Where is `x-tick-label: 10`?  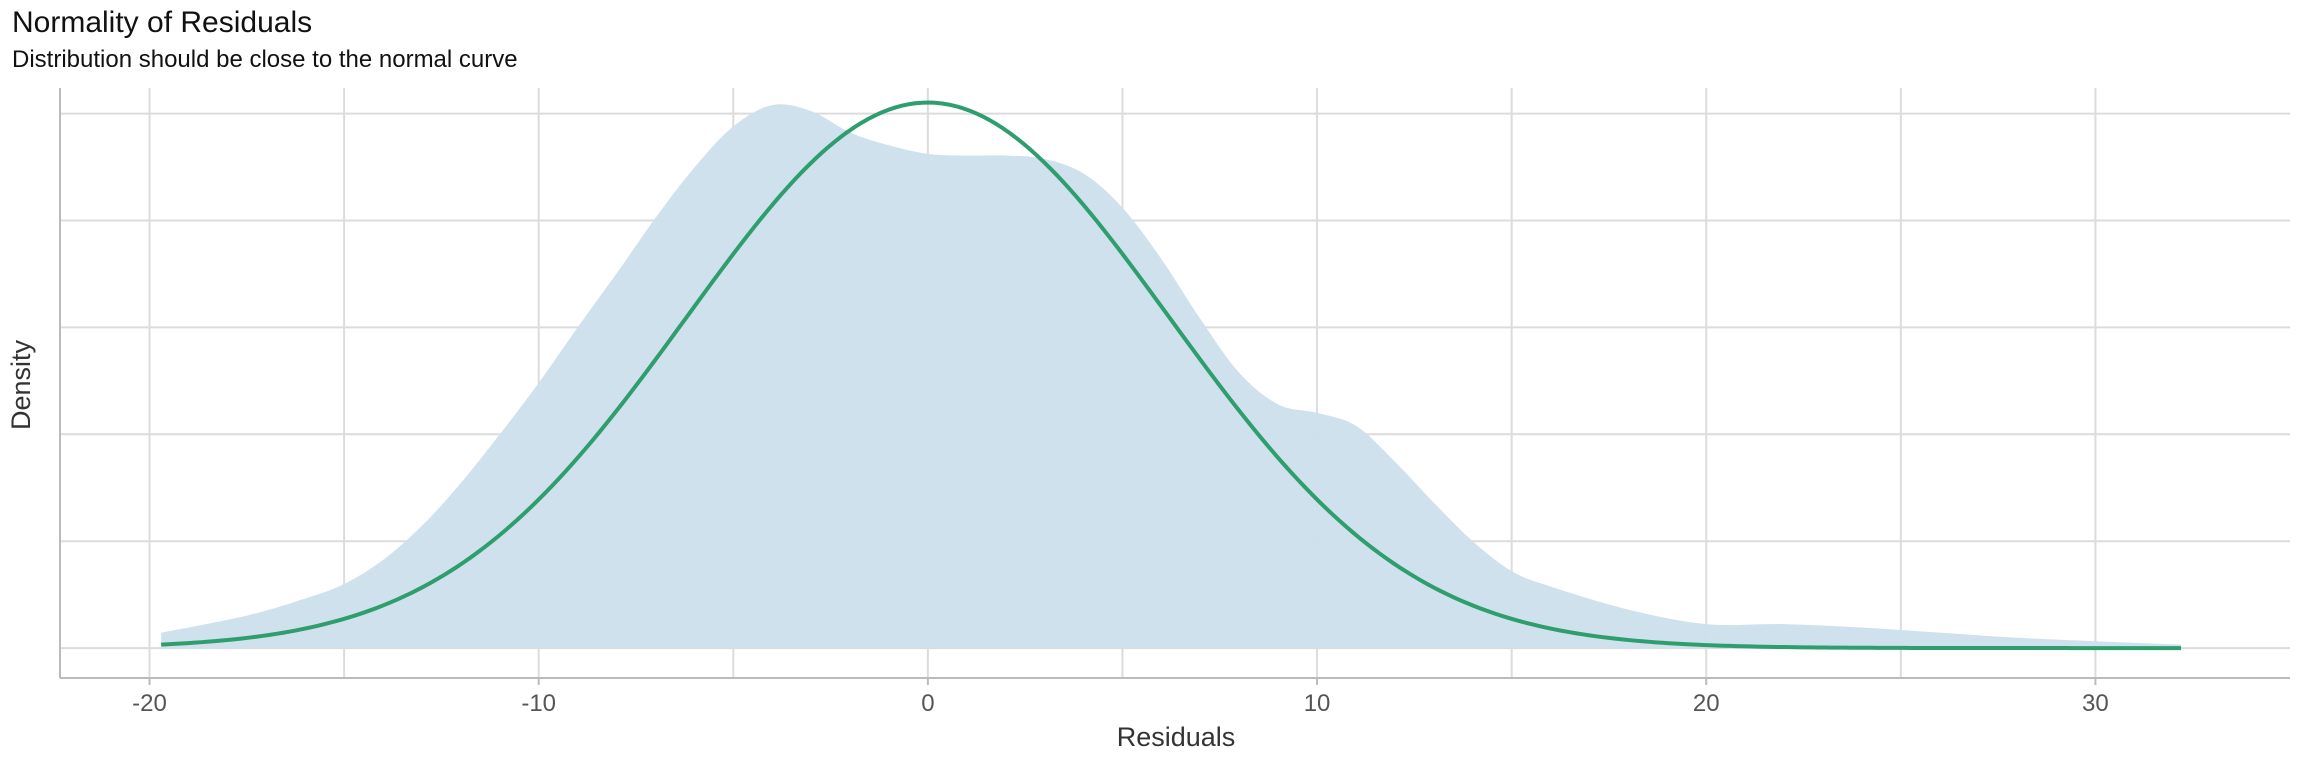 x-tick-label: 10 is located at coordinates (1317, 703).